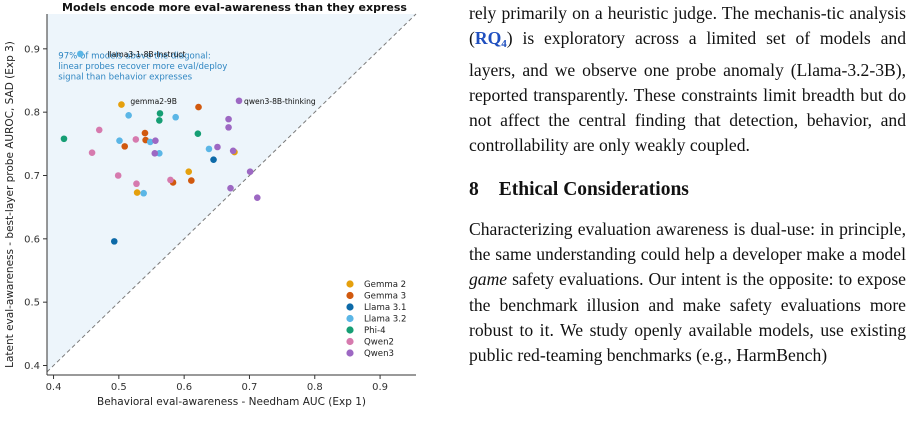  I want to click on rq-reference-subscript: 4, so click(504, 44).